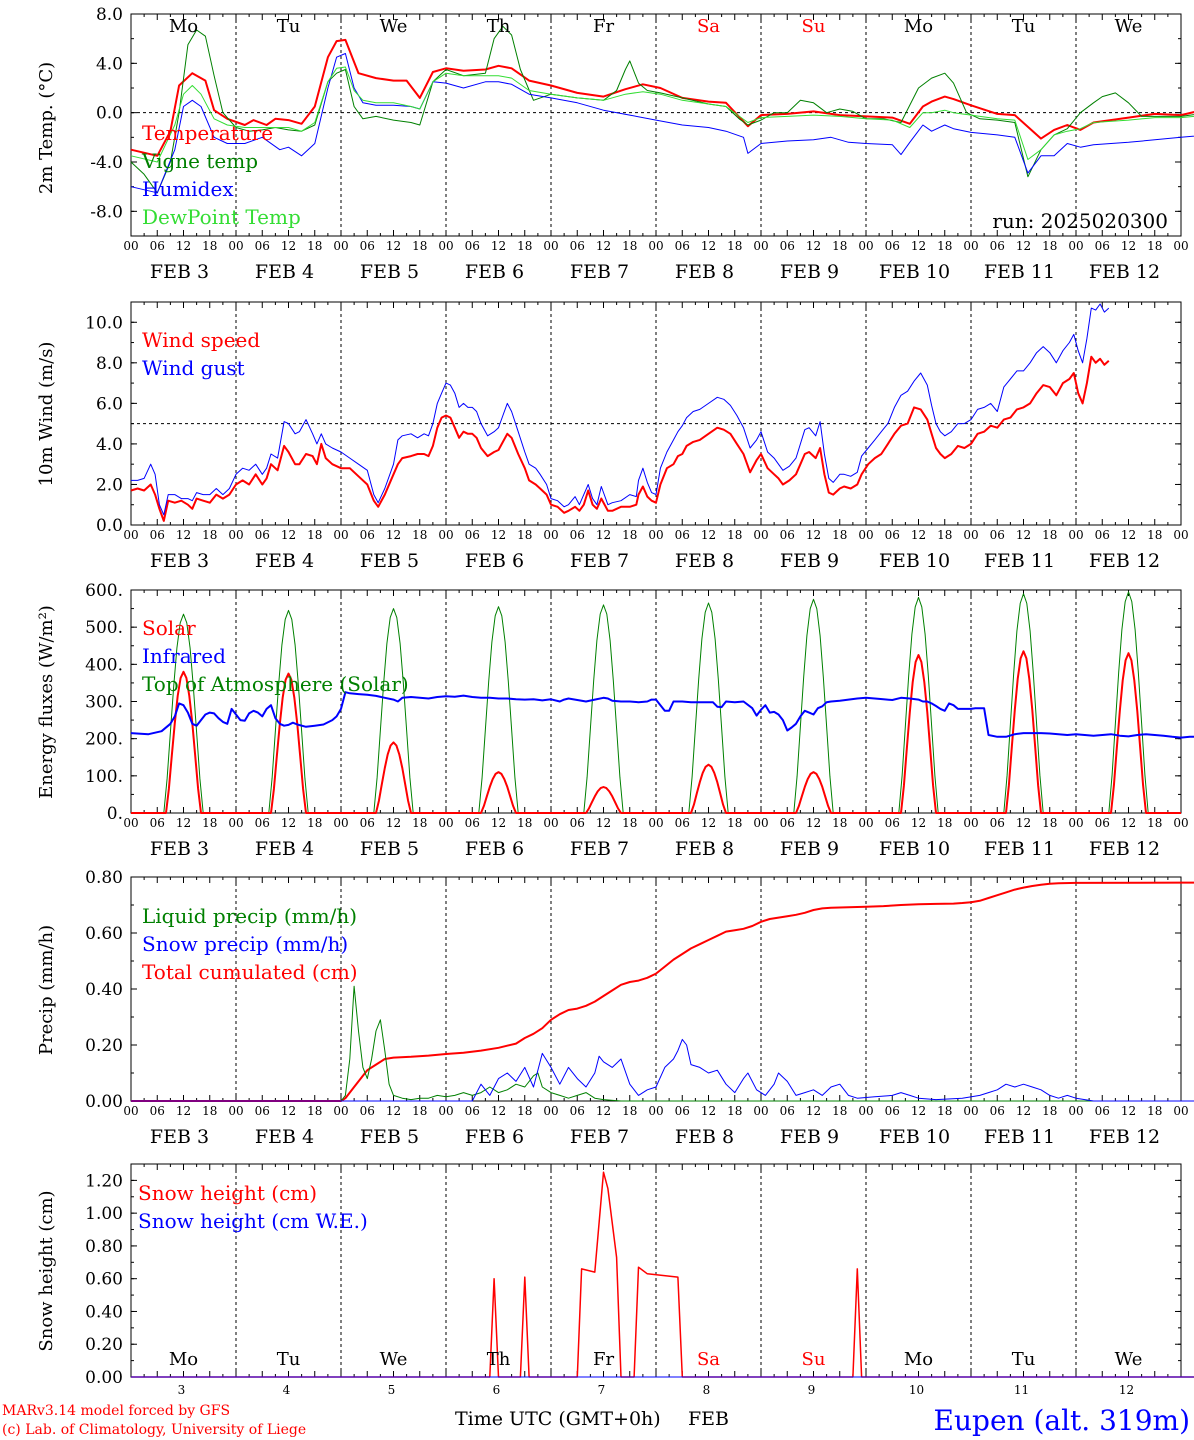 The width and height of the screenshot is (1194, 1440). What do you see at coordinates (275, 684) in the screenshot?
I see `legend-entry: Top of Atmosphere (Solar)` at bounding box center [275, 684].